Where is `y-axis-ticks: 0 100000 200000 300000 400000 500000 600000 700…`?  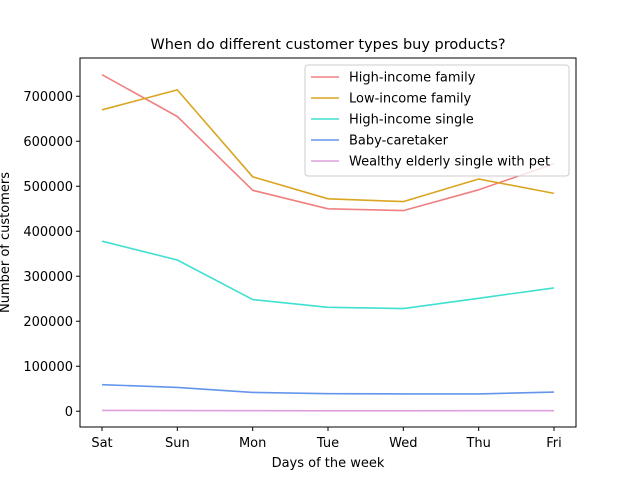
y-axis-ticks: 0 100000 200000 300000 400000 500000 600000 700… is located at coordinates (51, 255).